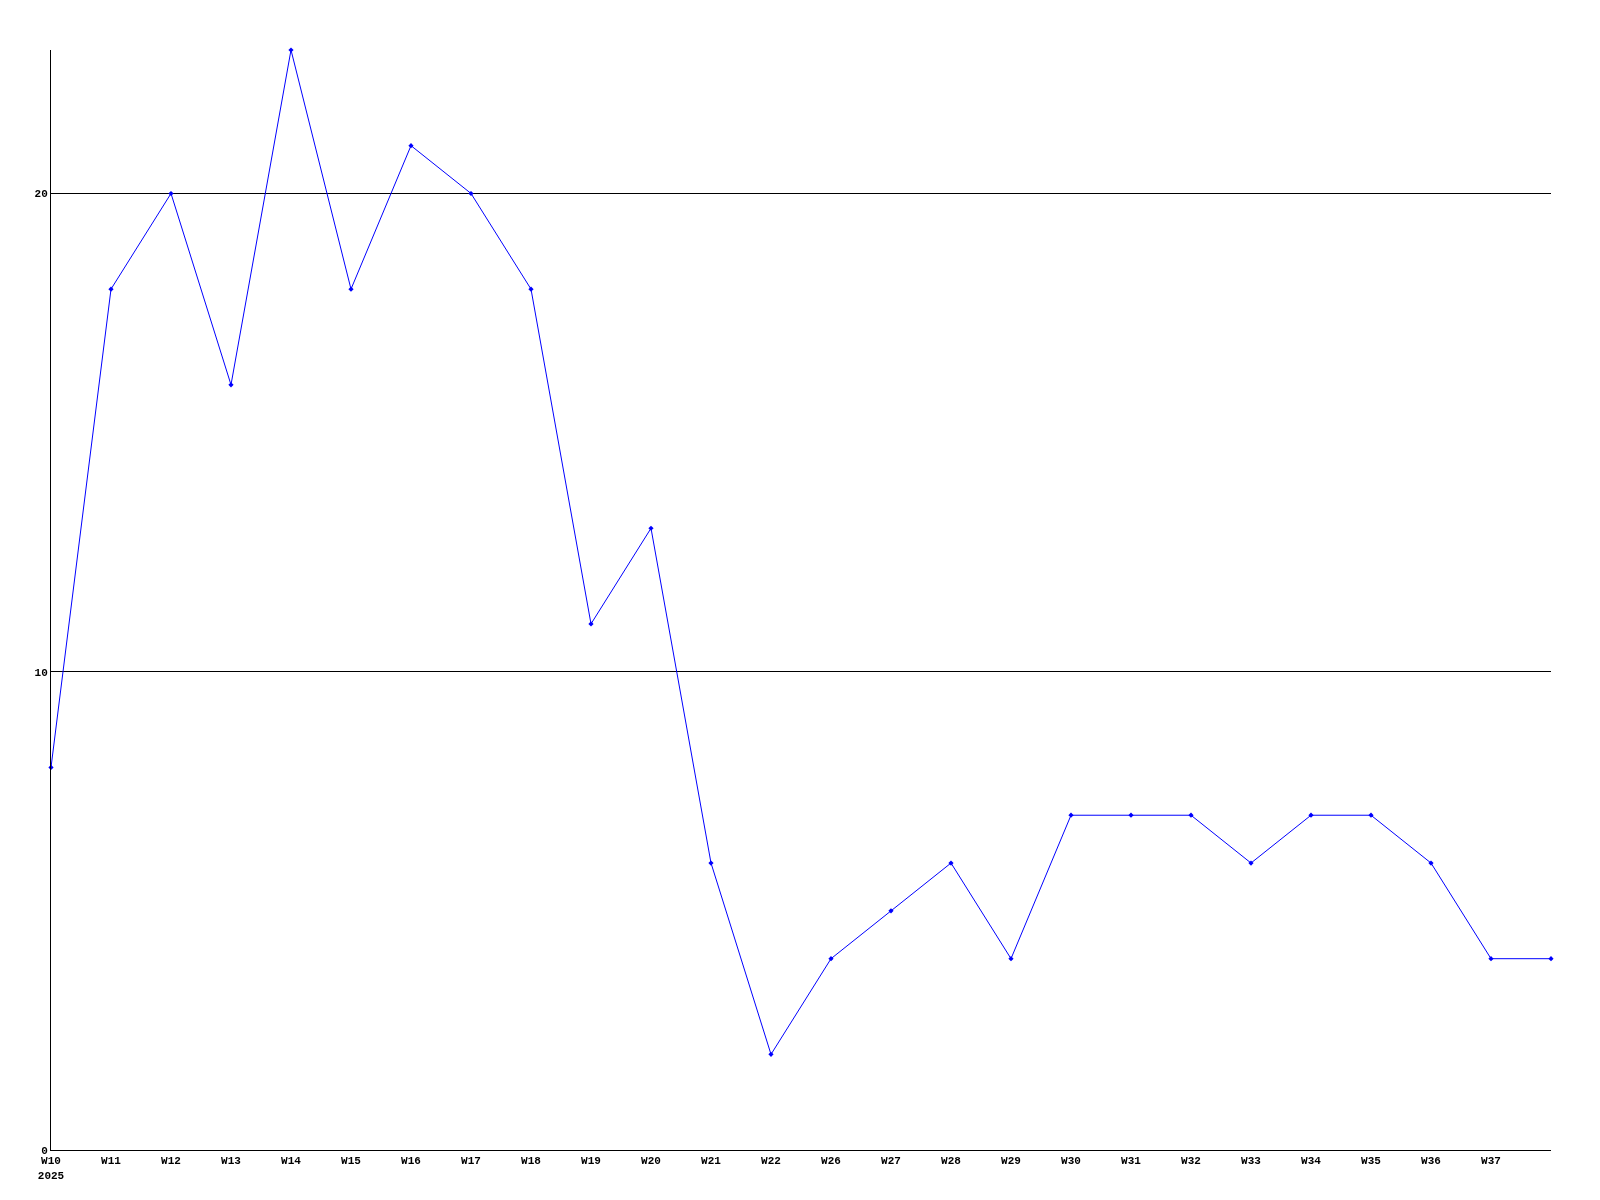 Image resolution: width=1600 pixels, height=1200 pixels. Describe the element at coordinates (171, 1161) in the screenshot. I see `x-tick-label: W12` at that location.